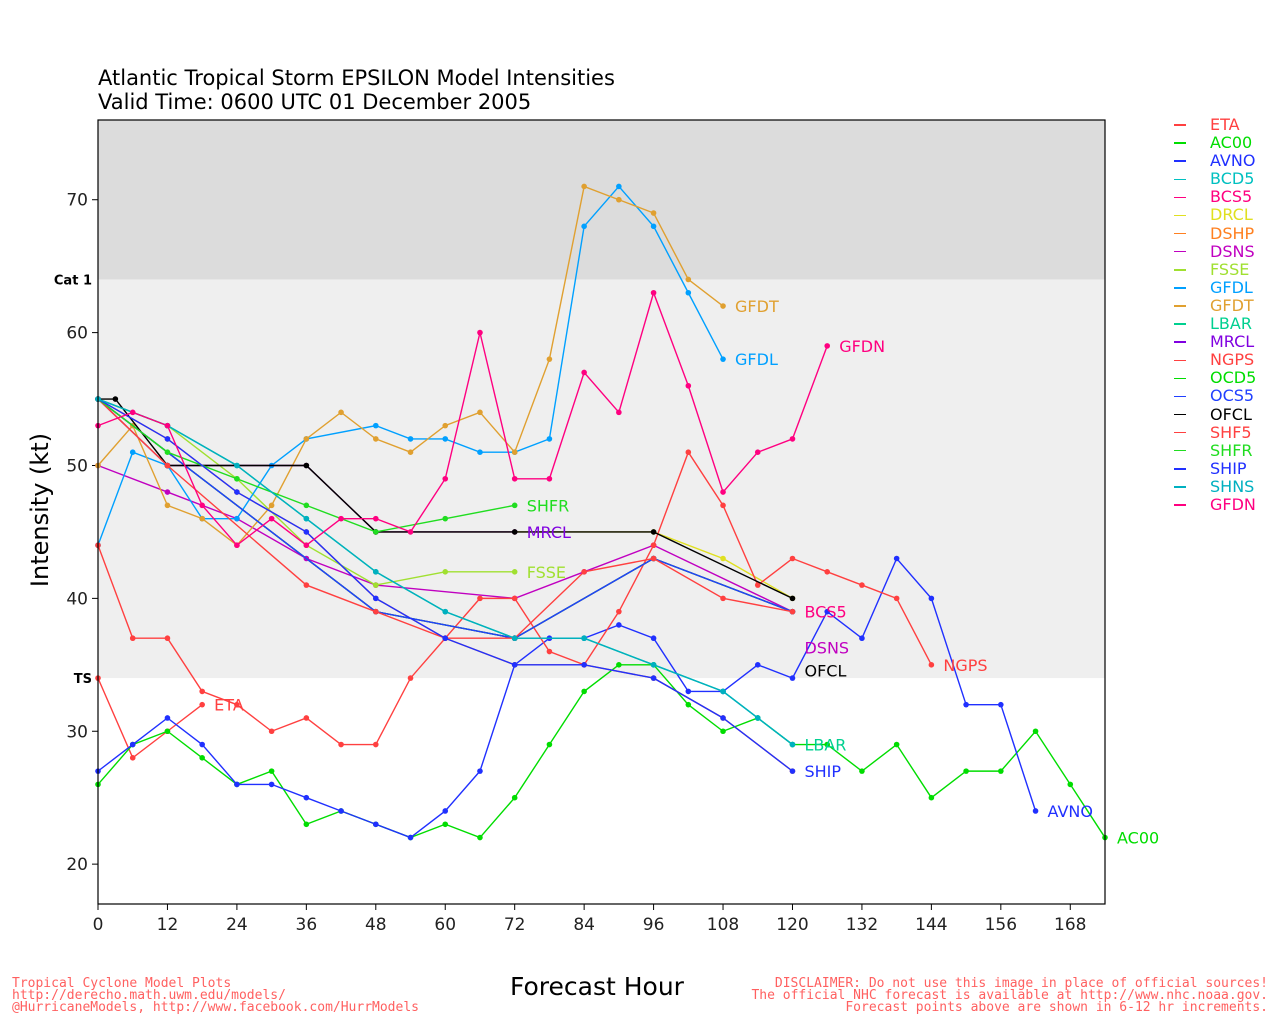  What do you see at coordinates (73, 280) in the screenshot?
I see `threshold-label: Cat 1` at bounding box center [73, 280].